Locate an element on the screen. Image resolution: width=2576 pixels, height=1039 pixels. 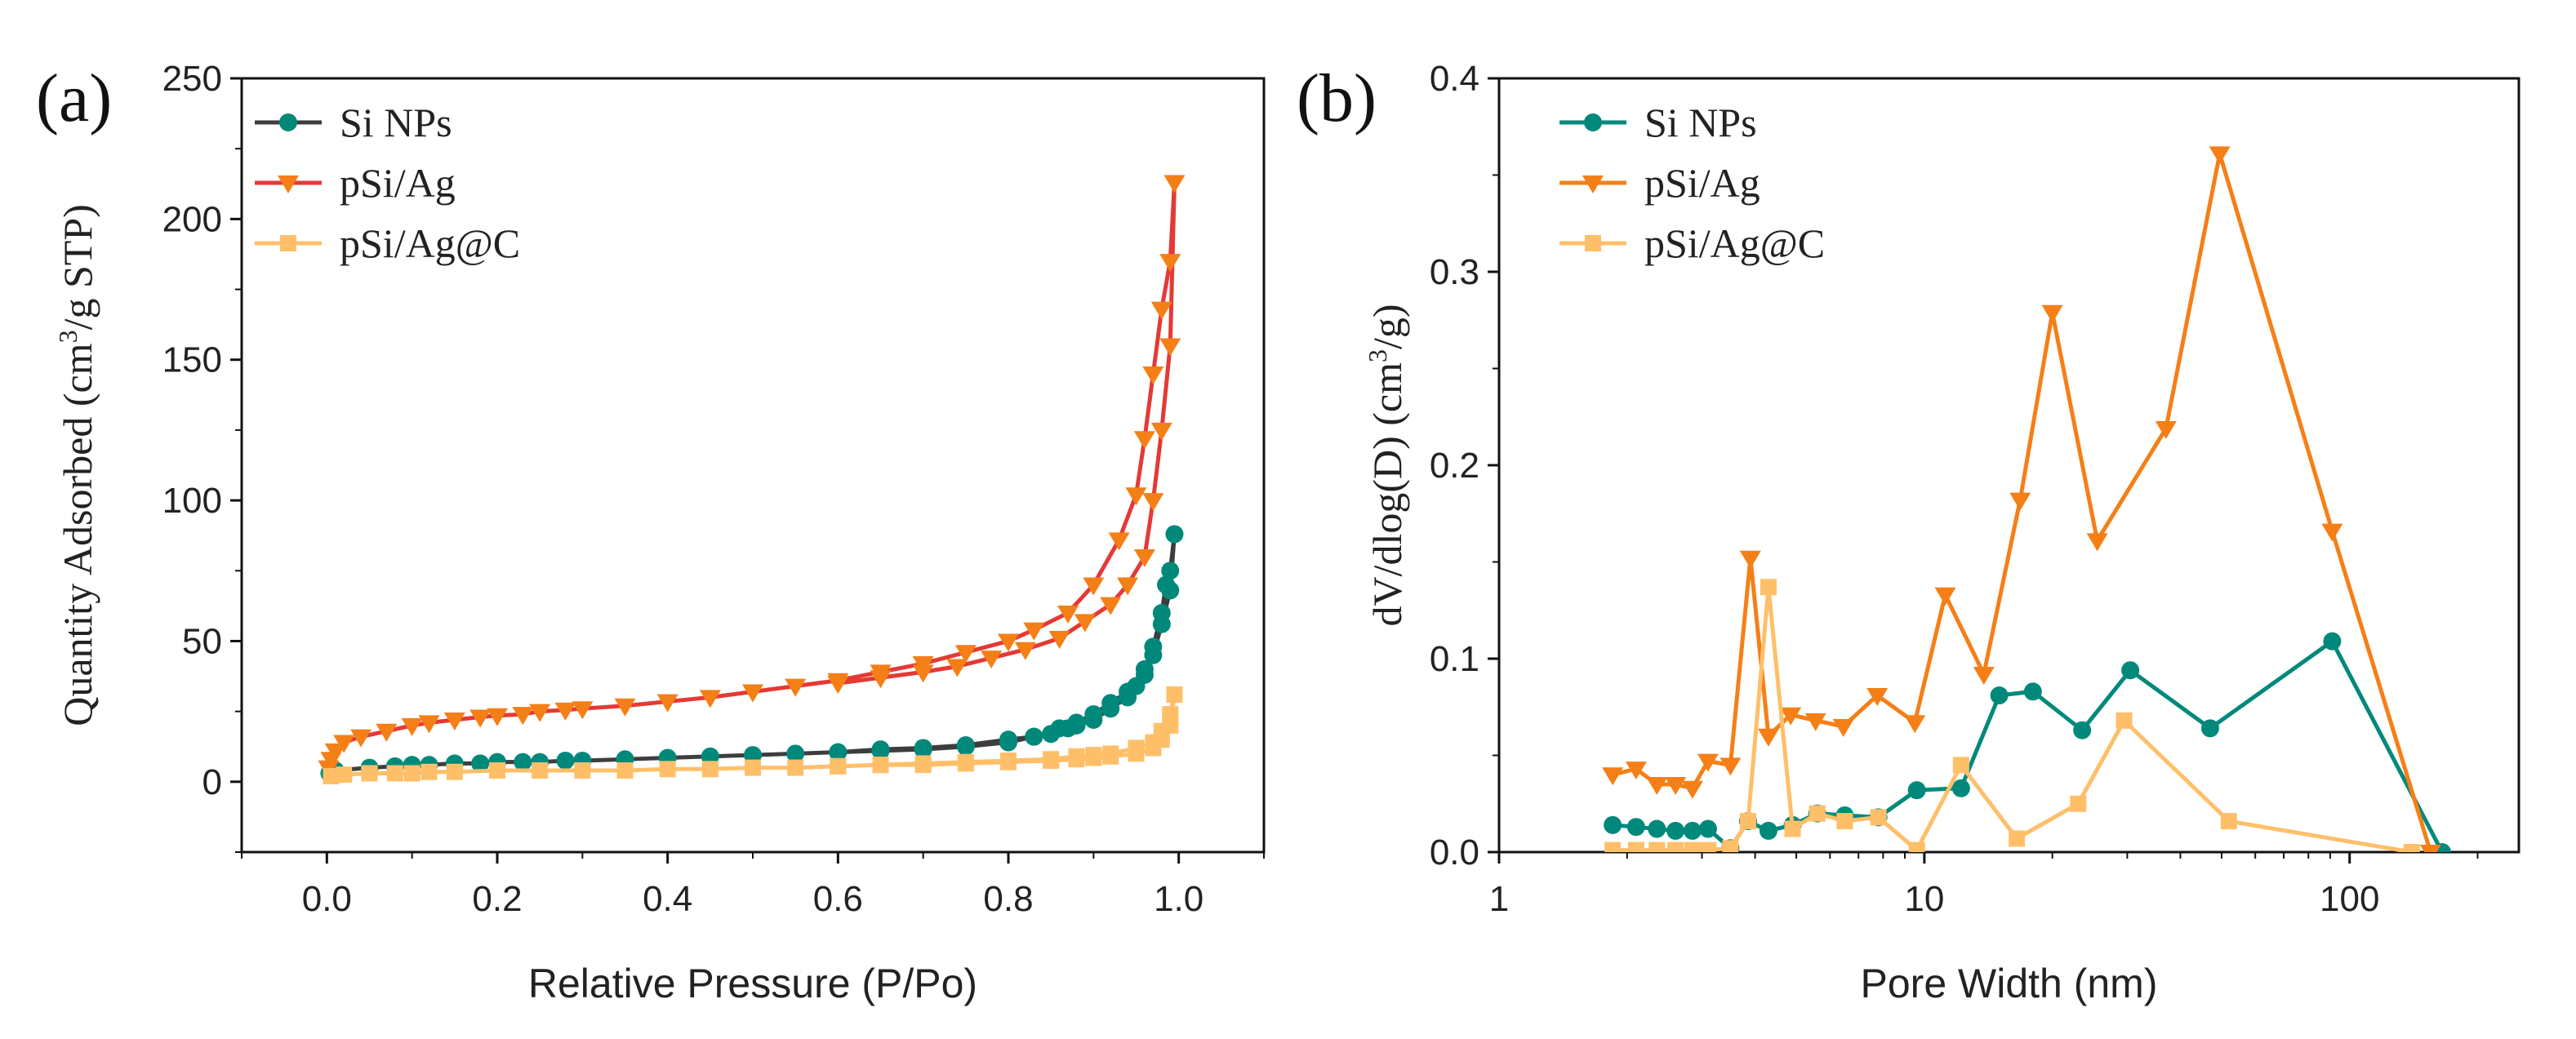
y-axis-title-part: /g STP) is located at coordinates (78, 267).